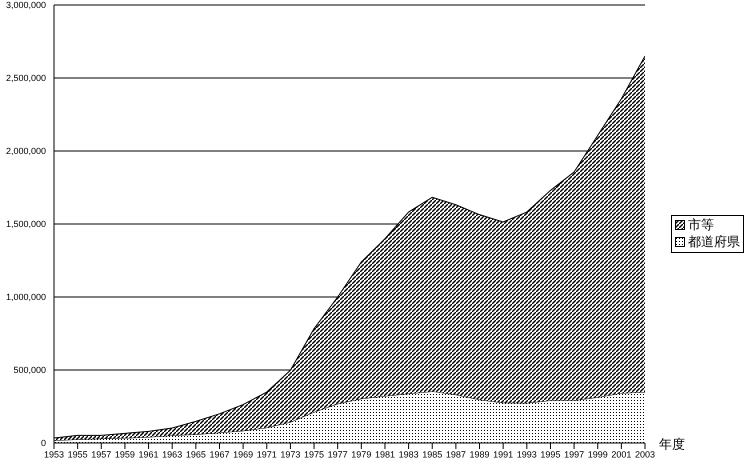 Image resolution: width=746 pixels, height=467 pixels. I want to click on x-tick-label: 1981, so click(384, 454).